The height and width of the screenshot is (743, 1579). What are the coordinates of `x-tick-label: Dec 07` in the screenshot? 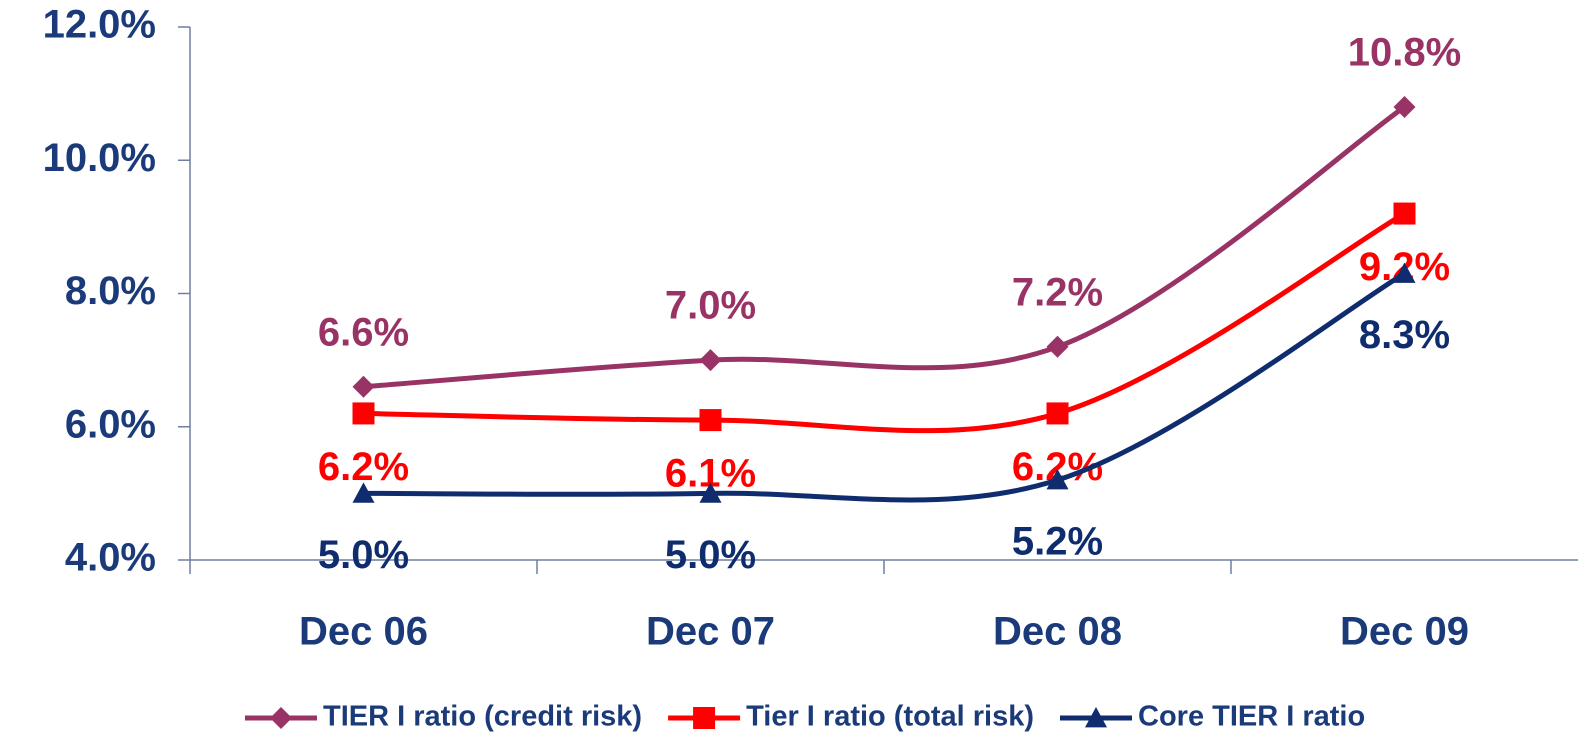 It's located at (710, 632).